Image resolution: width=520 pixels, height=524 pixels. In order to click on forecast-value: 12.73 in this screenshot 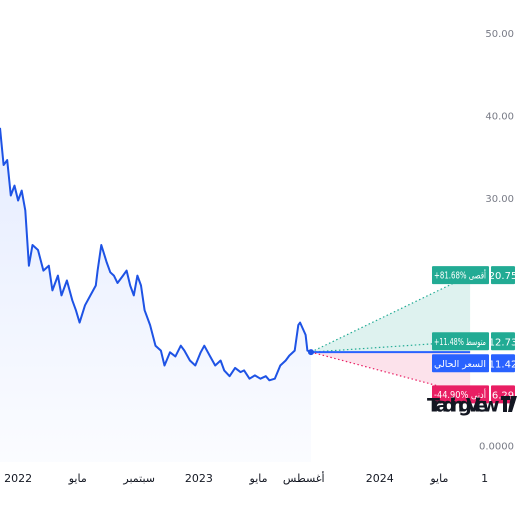, I will do `click(503, 342)`.